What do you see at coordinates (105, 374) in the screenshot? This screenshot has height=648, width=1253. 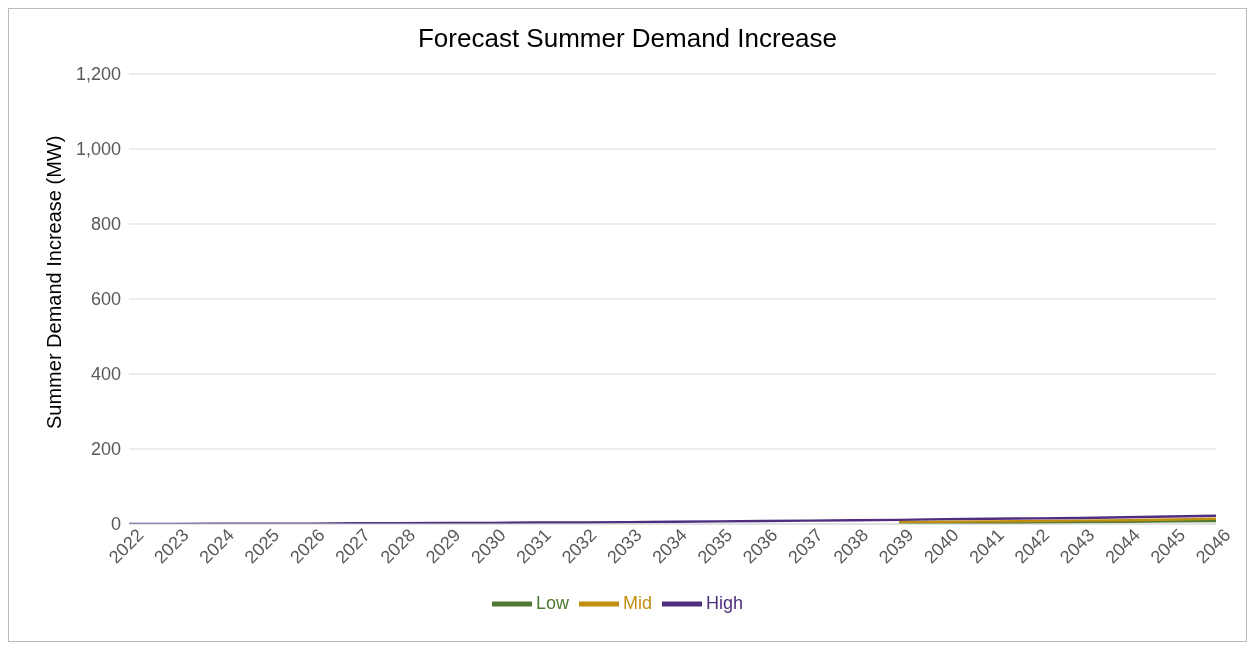 I see `y-tick-label: 400` at bounding box center [105, 374].